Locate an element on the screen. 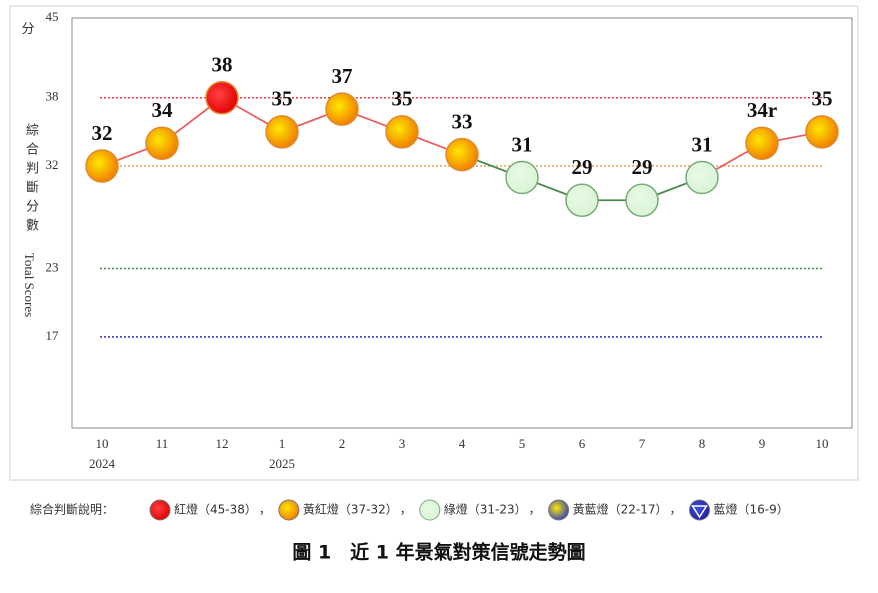  legend-label: 綠燈（31-23） is located at coordinates (485, 509).